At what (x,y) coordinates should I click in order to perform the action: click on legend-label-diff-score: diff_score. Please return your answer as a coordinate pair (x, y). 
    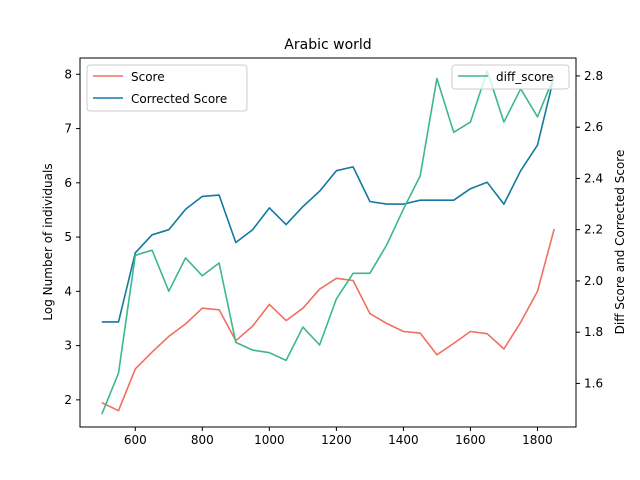
    Looking at the image, I should click on (524, 77).